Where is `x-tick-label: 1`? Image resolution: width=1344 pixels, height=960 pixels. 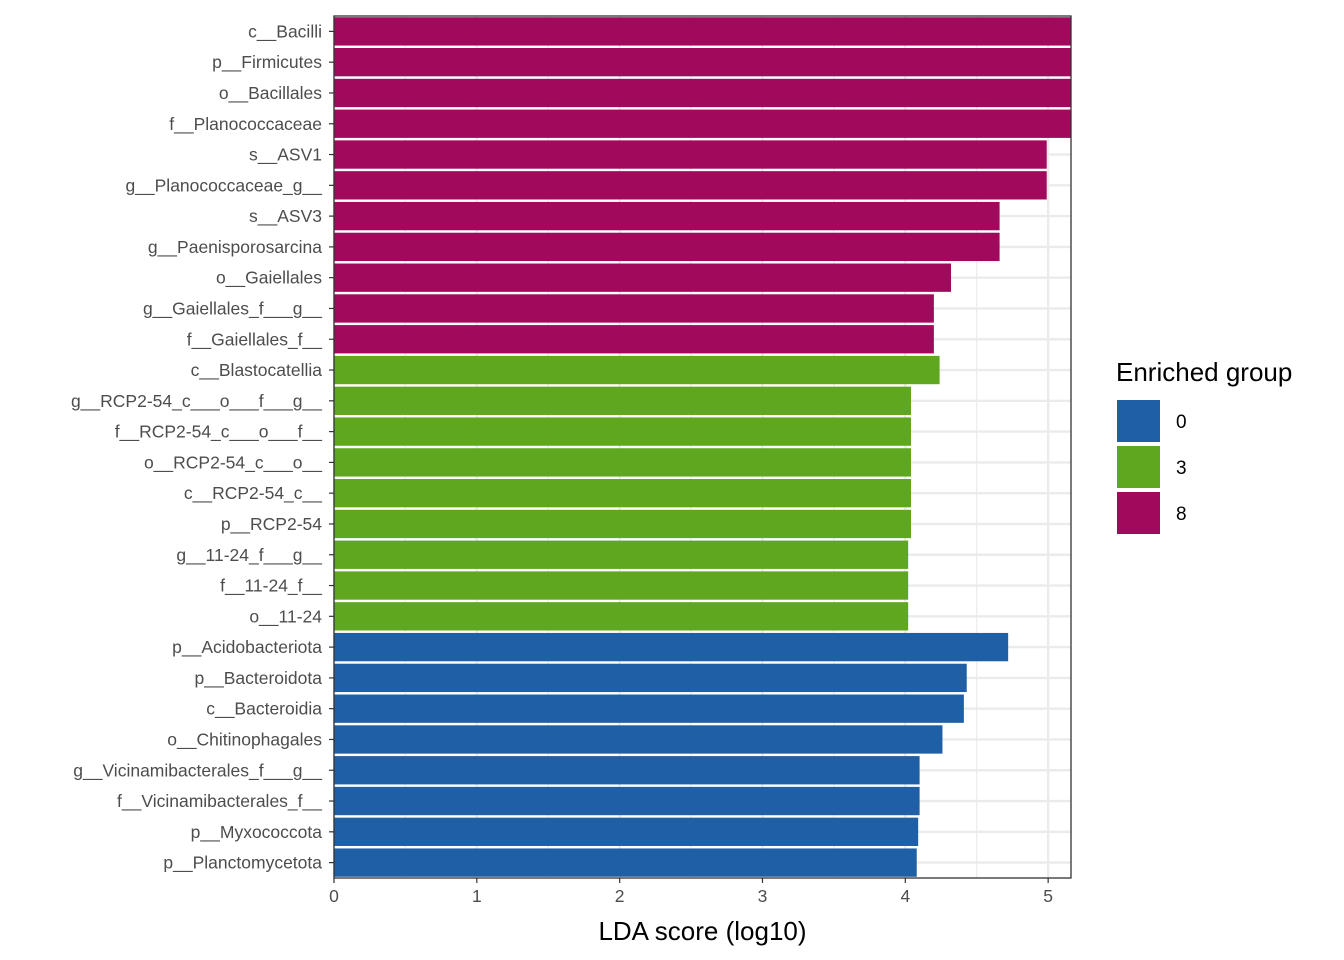 x-tick-label: 1 is located at coordinates (477, 896).